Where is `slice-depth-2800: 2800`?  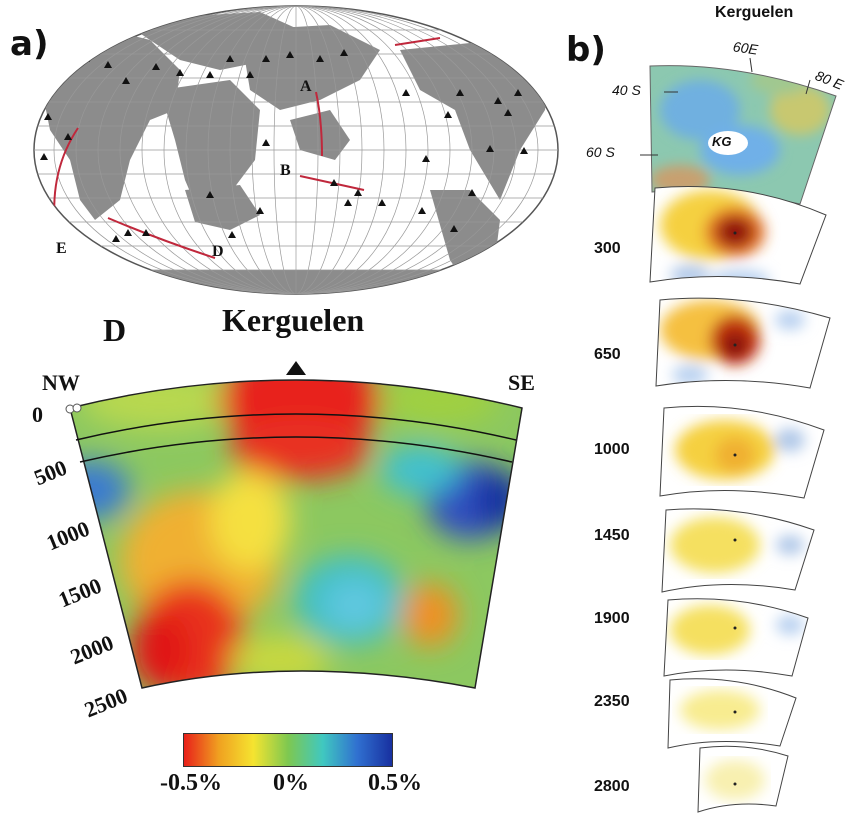 slice-depth-2800: 2800 is located at coordinates (612, 786).